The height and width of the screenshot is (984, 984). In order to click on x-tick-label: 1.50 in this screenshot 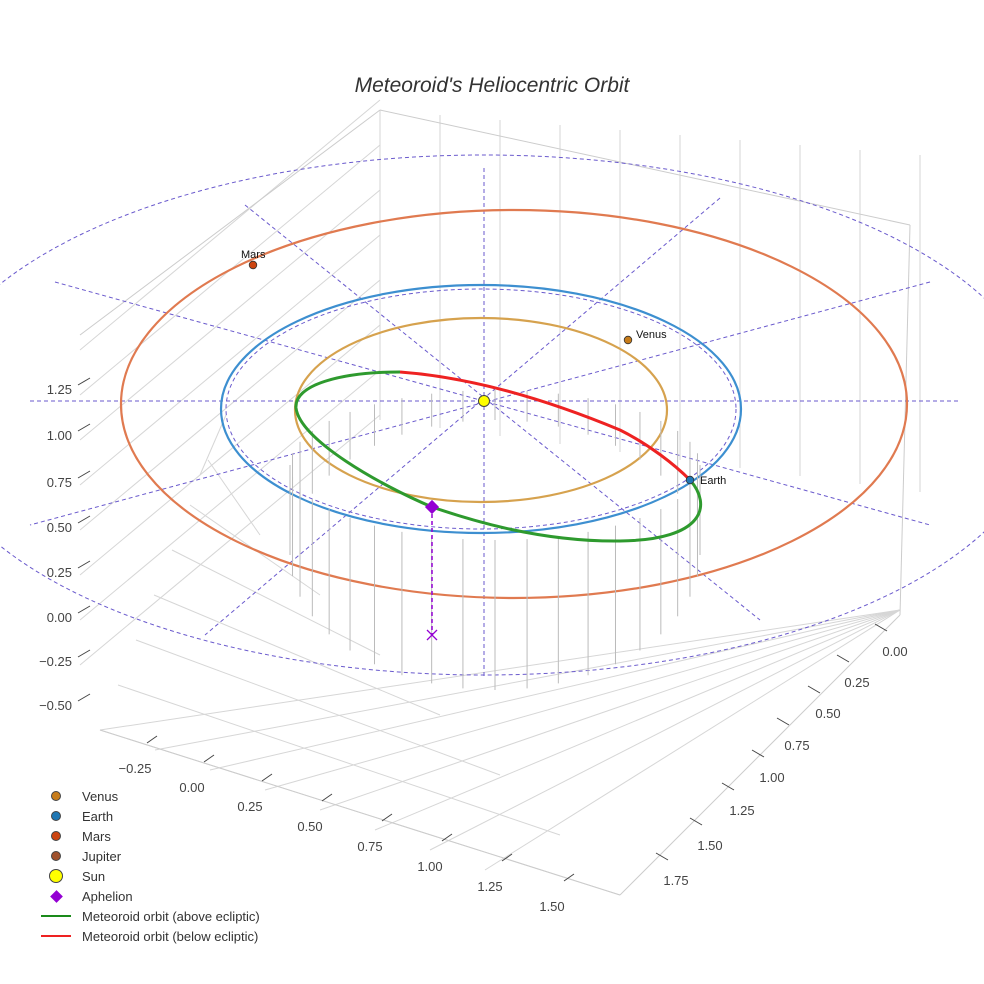, I will do `click(551, 906)`.